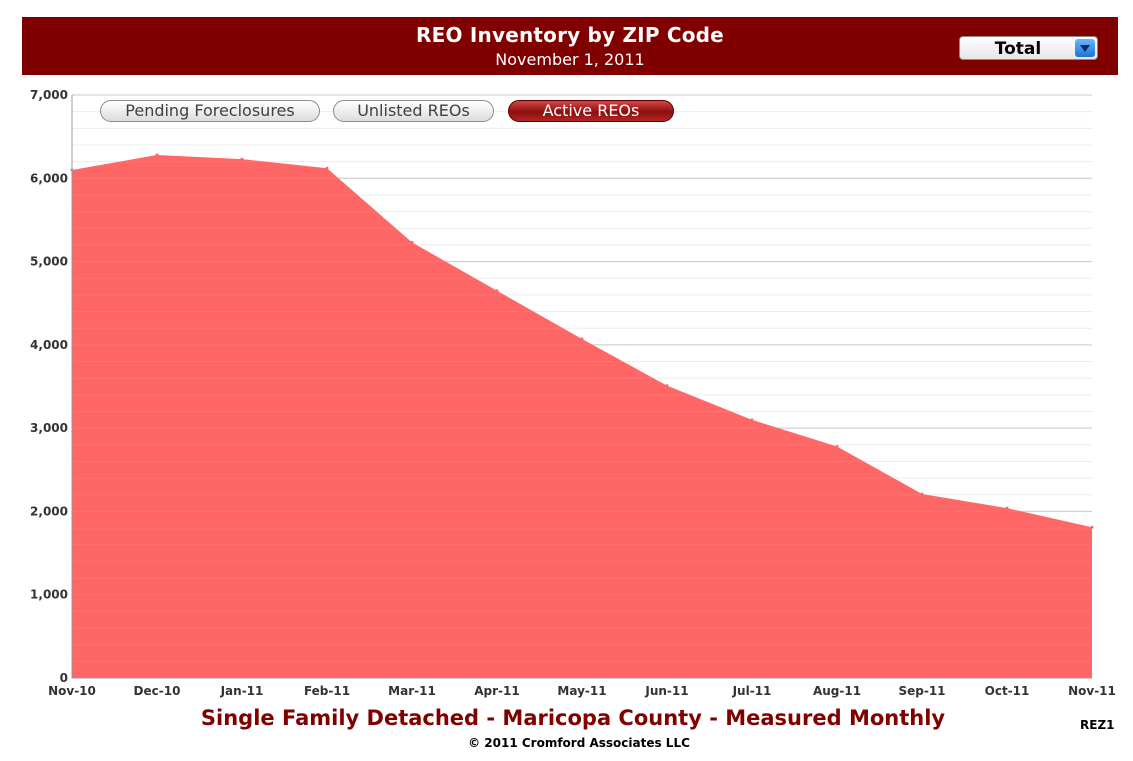  Describe the element at coordinates (413, 111) in the screenshot. I see `toggle-unlisted-reos: Unlisted REOs` at that location.